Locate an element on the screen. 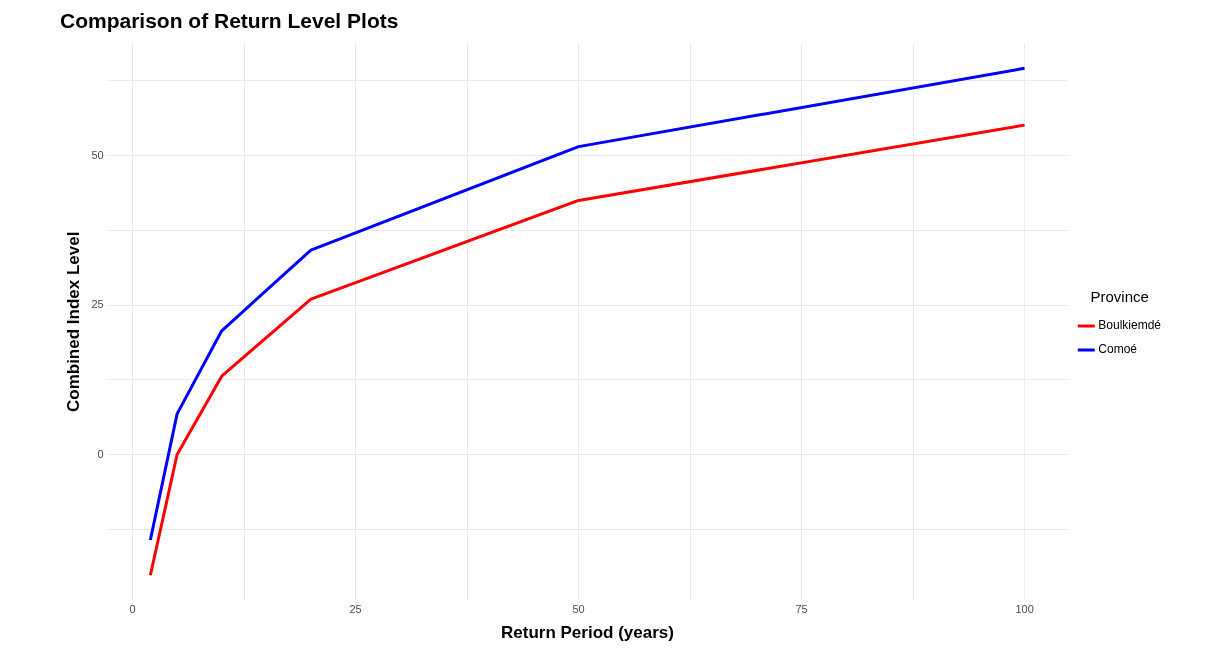 Image resolution: width=1211 pixels, height=658 pixels. x-tick-label: 75 is located at coordinates (801, 609).